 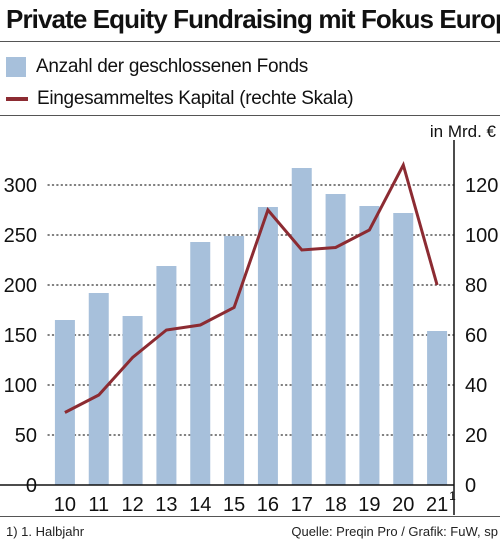 What do you see at coordinates (98, 505) in the screenshot?
I see `x-tick-label-11: 11` at bounding box center [98, 505].